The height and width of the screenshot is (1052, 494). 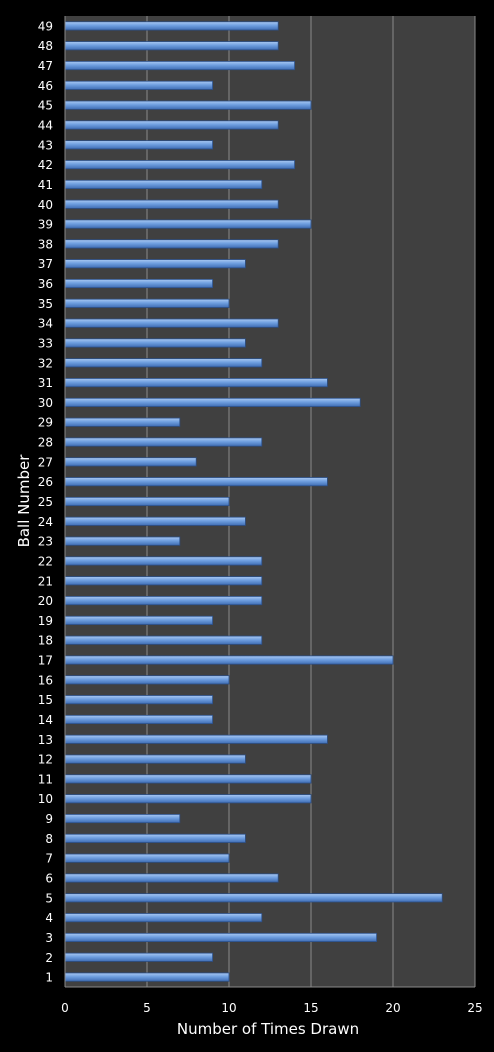 I want to click on y-tick-label: 49, so click(x=45, y=26).